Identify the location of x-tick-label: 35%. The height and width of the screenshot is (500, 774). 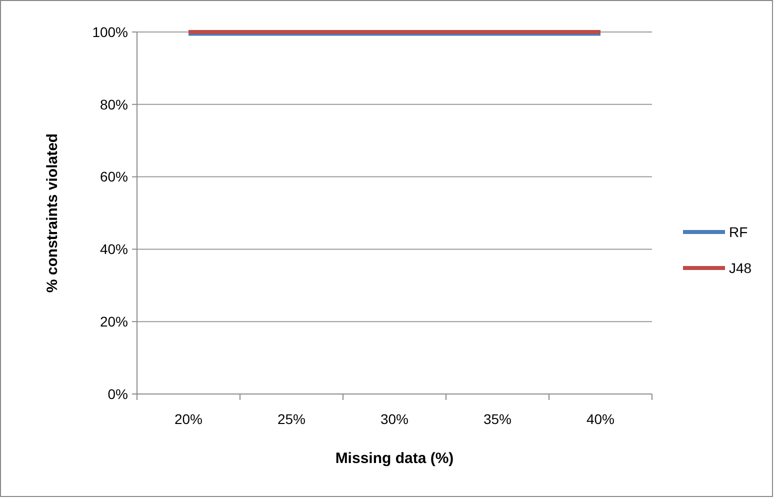
(497, 419).